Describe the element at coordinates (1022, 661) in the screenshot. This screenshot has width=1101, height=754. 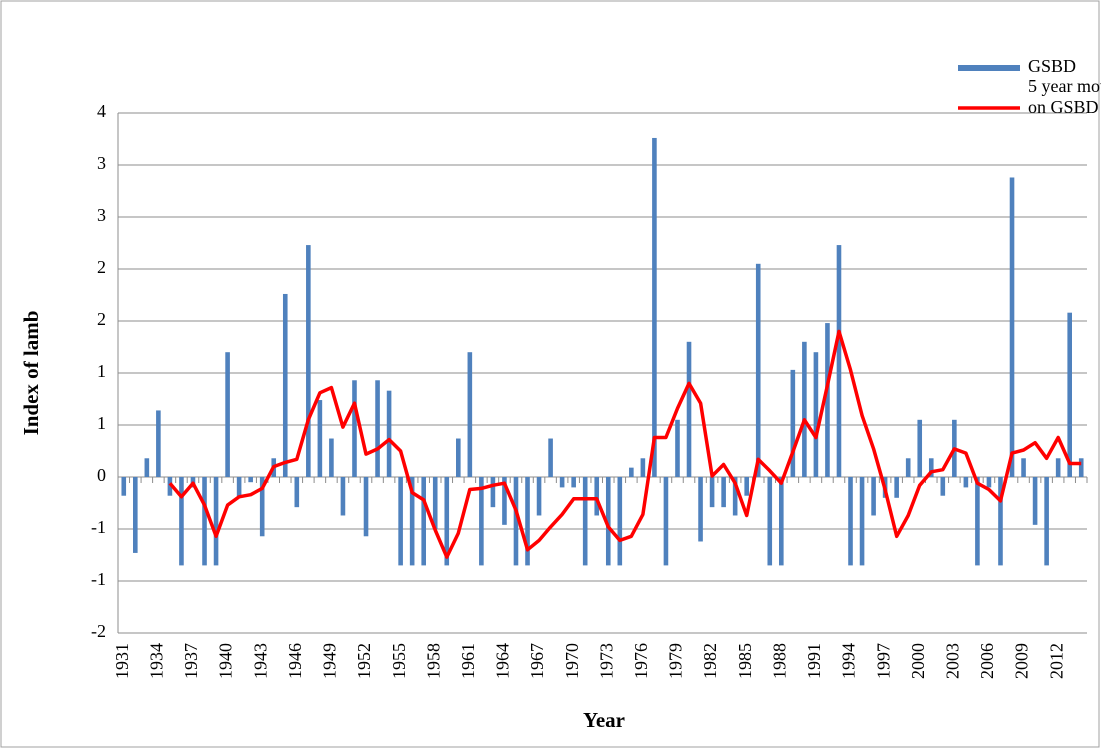
I see `x-tick-label: 2009` at that location.